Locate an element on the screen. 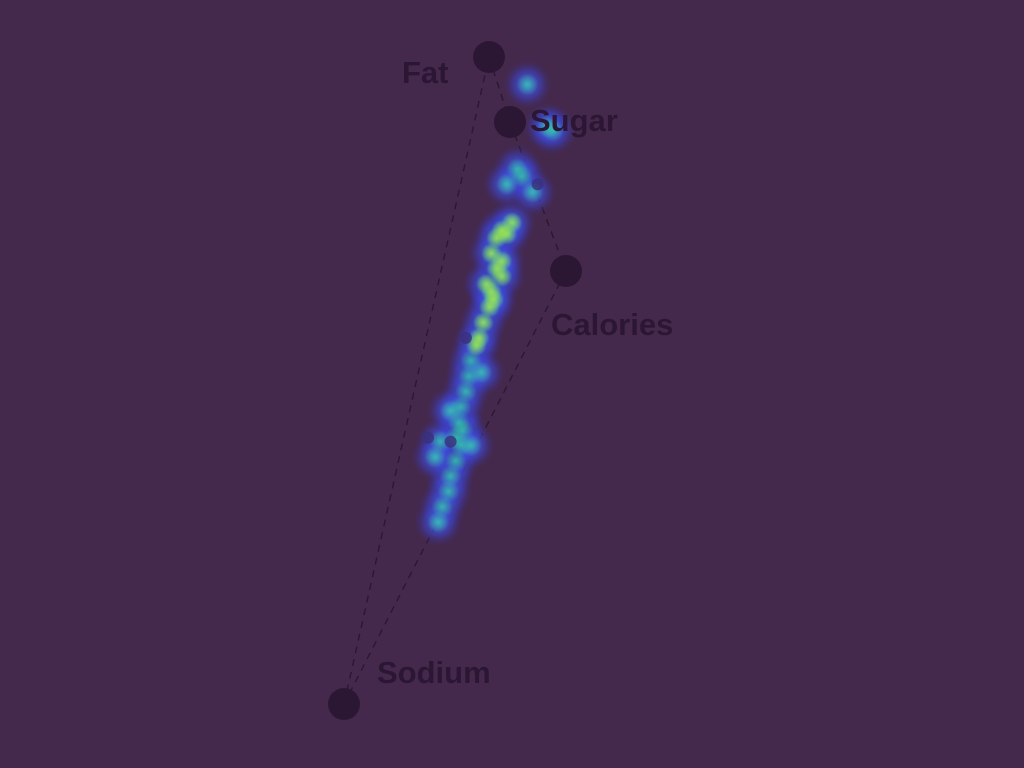 The image size is (1024, 768). anchor-fat: Fat is located at coordinates (453, 65).